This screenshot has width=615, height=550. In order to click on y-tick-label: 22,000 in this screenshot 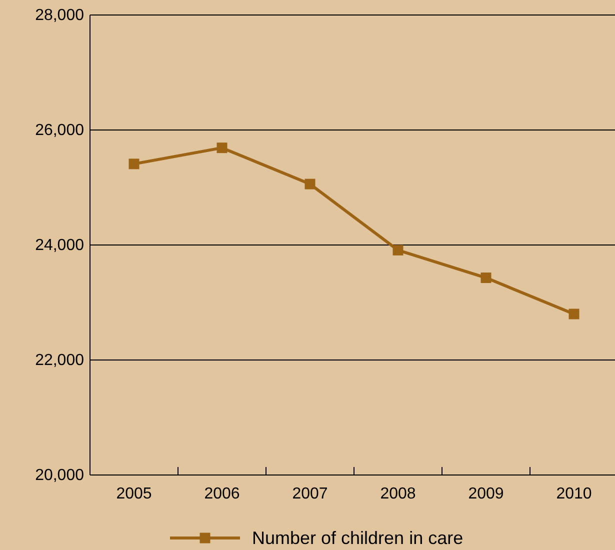, I will do `click(59, 361)`.